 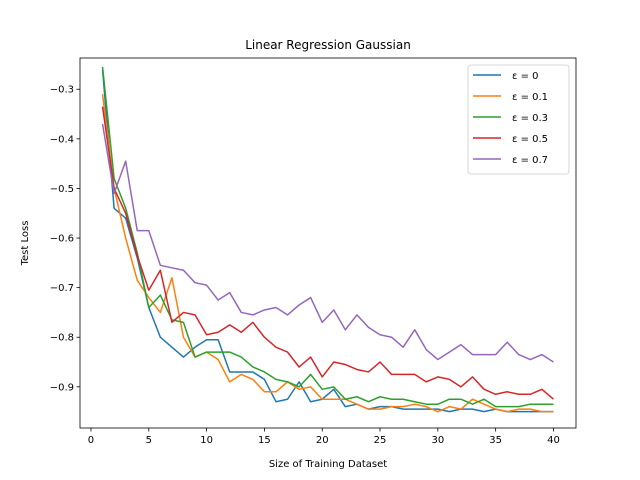 I want to click on y-axis-ticks: −0.3 −0.4 −0.5 −0.6 −0.7 −0.8 −0.9, so click(x=65, y=239).